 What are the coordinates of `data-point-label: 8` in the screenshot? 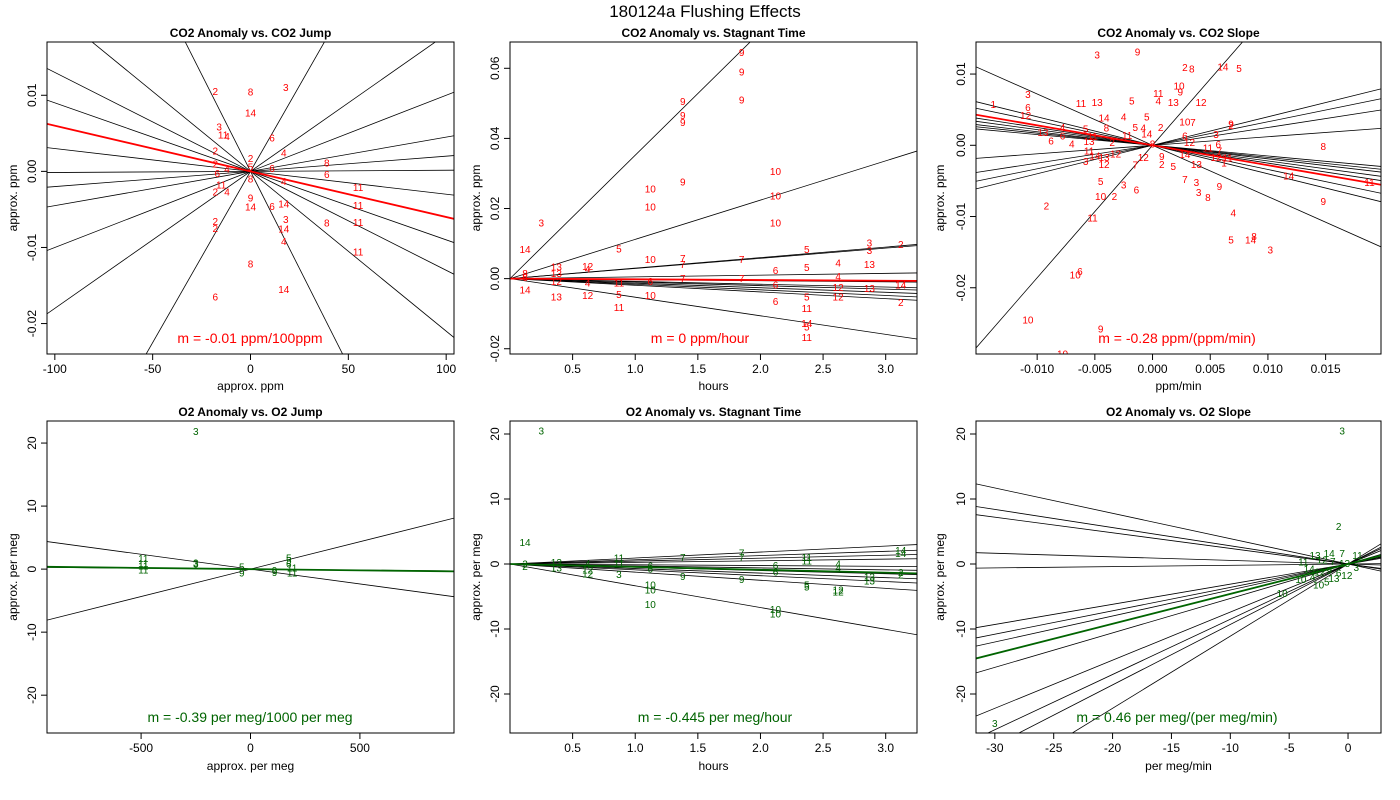 It's located at (251, 179).